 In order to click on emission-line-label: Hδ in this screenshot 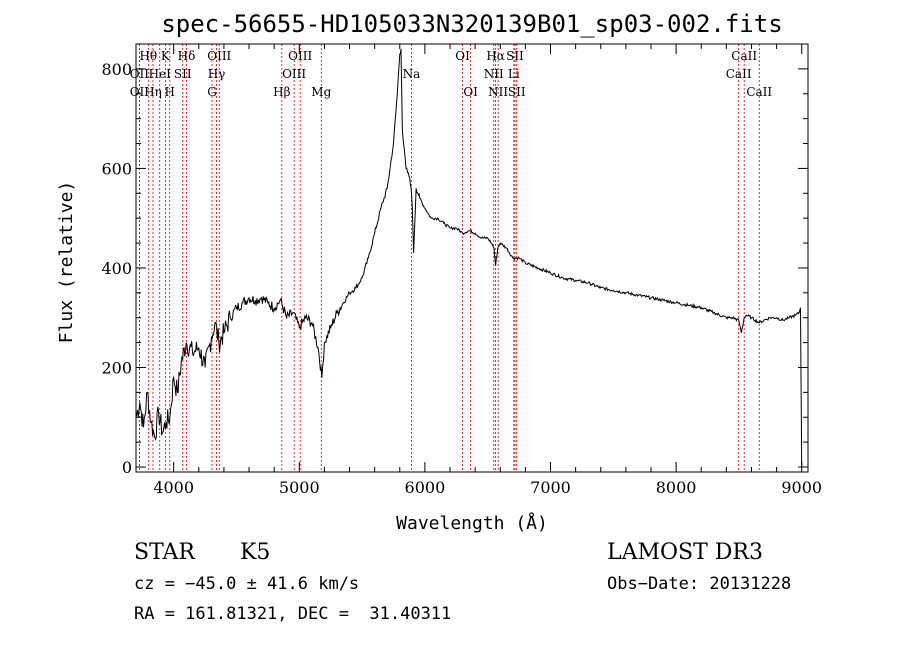, I will do `click(187, 56)`.